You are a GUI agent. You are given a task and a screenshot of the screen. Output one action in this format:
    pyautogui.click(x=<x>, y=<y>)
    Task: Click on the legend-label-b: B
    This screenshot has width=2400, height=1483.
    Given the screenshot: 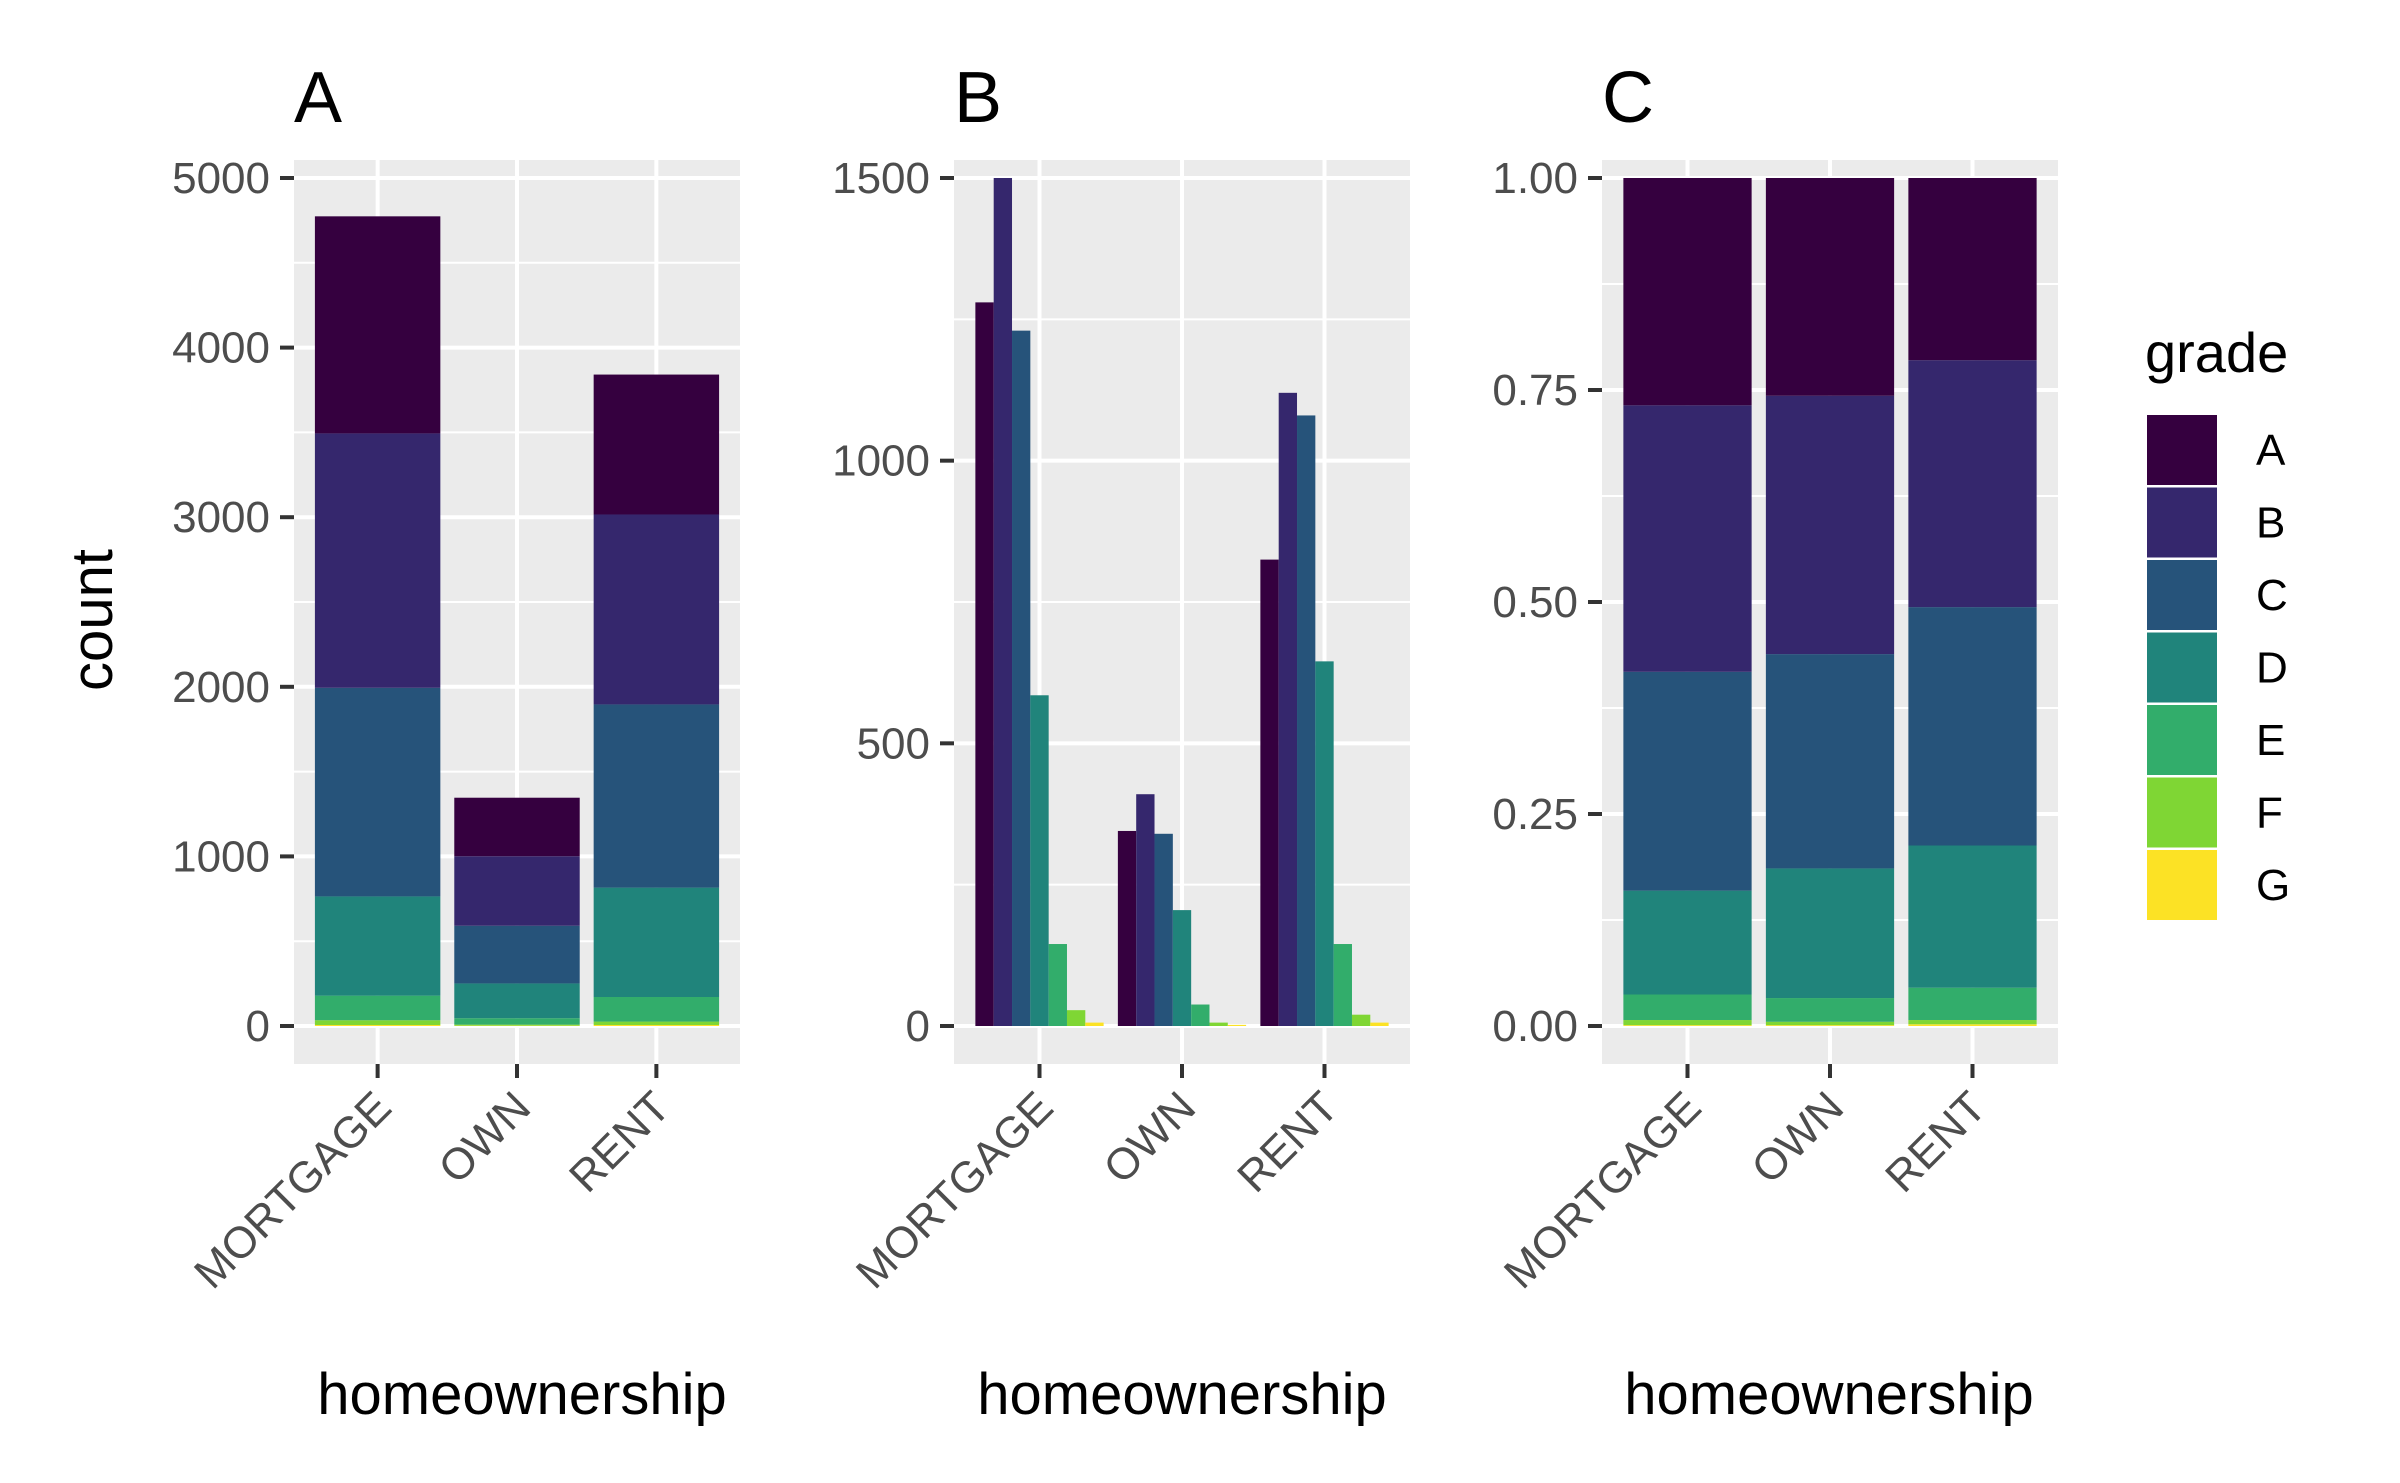 What is the action you would take?
    pyautogui.click(x=2270, y=523)
    